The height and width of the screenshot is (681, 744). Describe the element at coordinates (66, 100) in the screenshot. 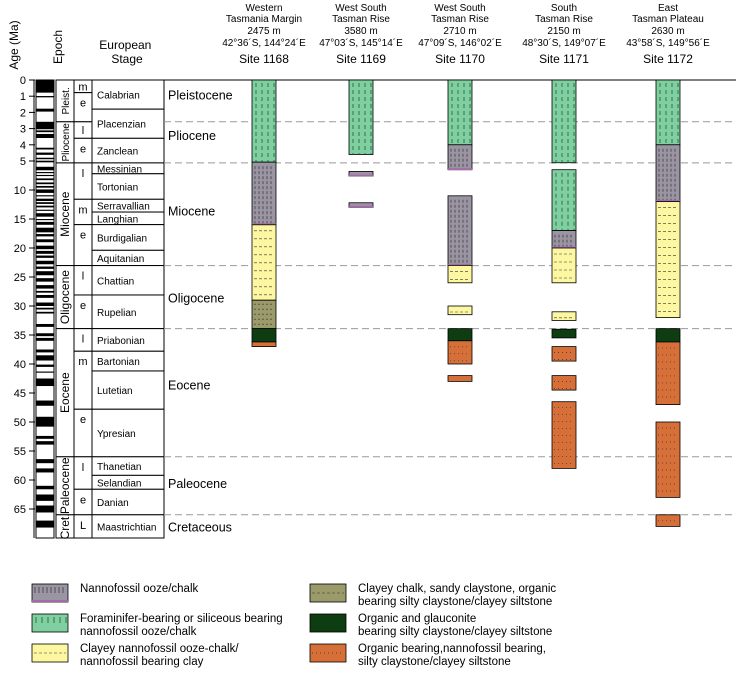

I see `epoch-label: Pleist.` at that location.